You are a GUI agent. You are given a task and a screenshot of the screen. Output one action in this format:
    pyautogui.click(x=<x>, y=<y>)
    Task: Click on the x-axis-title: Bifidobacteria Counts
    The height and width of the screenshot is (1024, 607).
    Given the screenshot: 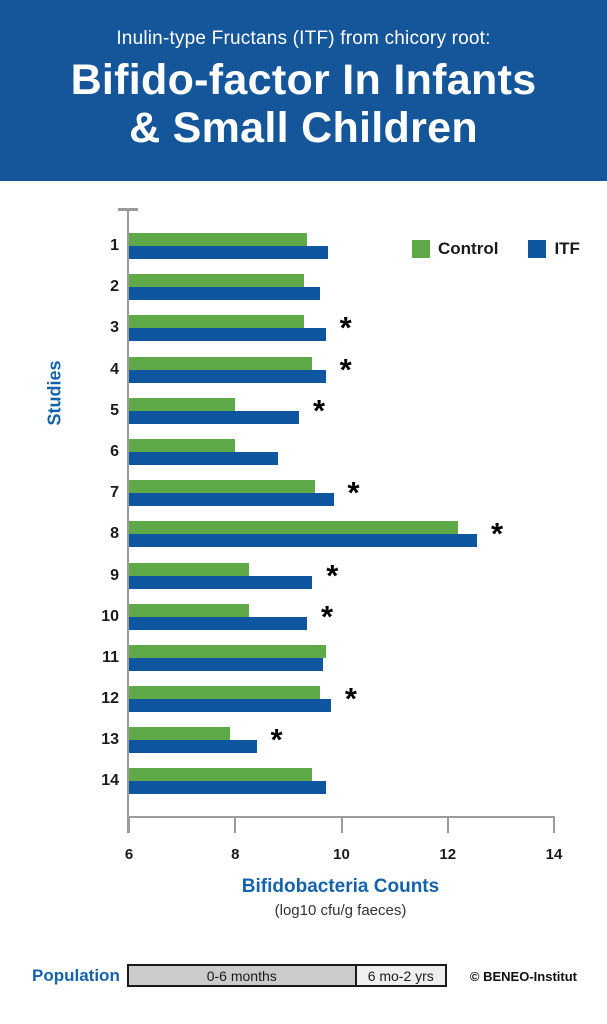 What is the action you would take?
    pyautogui.click(x=340, y=886)
    